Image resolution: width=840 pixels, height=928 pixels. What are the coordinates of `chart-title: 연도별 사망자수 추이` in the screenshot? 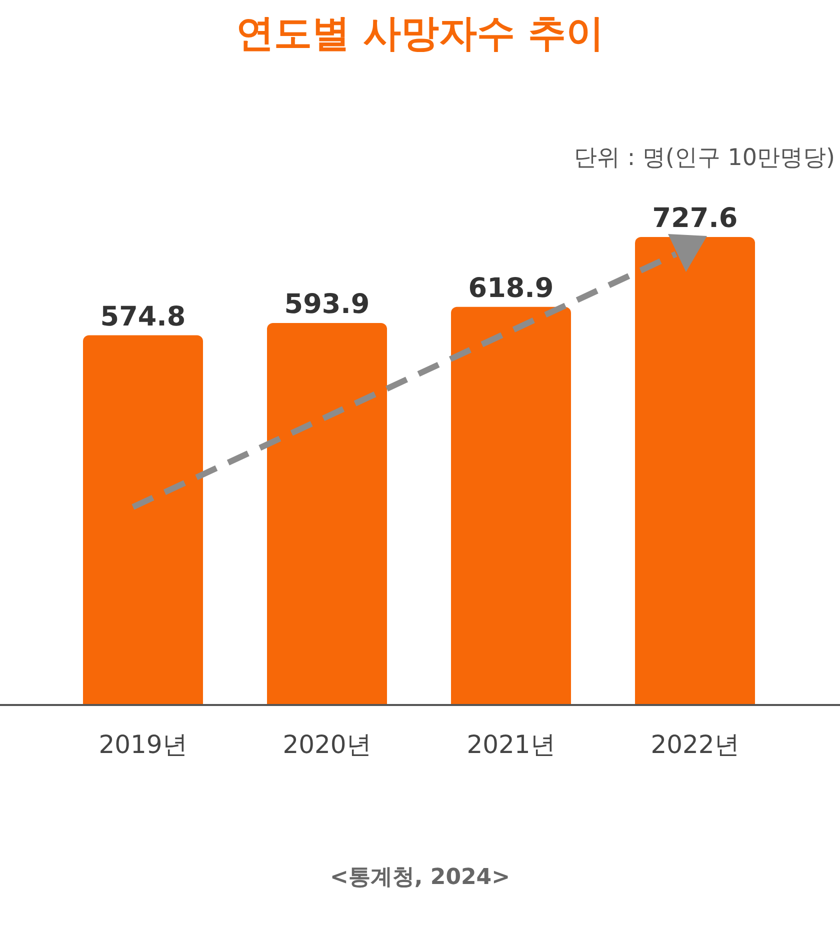 It's located at (420, 33).